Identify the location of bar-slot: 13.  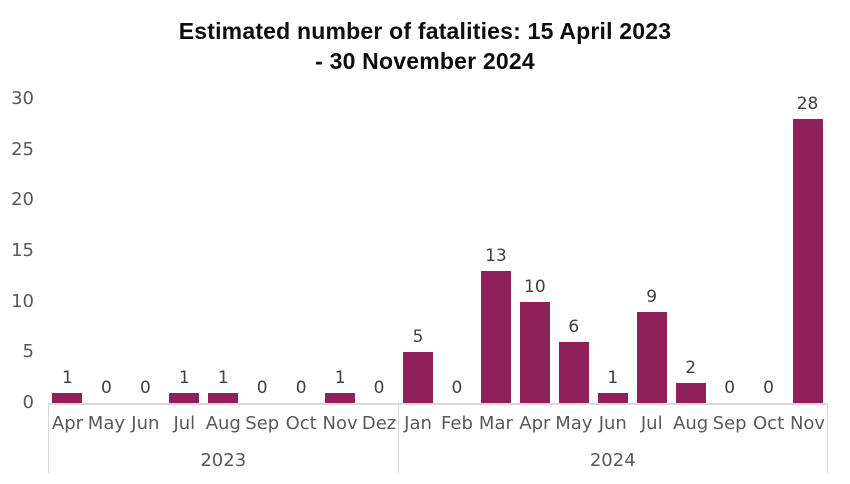
(495, 251).